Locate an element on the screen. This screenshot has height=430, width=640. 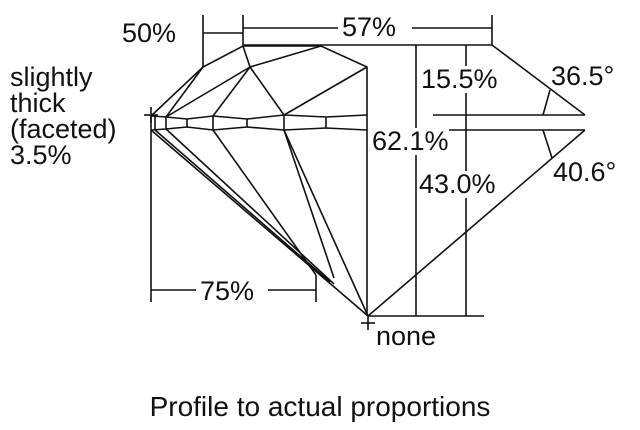
girdle-label-line: thick is located at coordinates (38, 103).